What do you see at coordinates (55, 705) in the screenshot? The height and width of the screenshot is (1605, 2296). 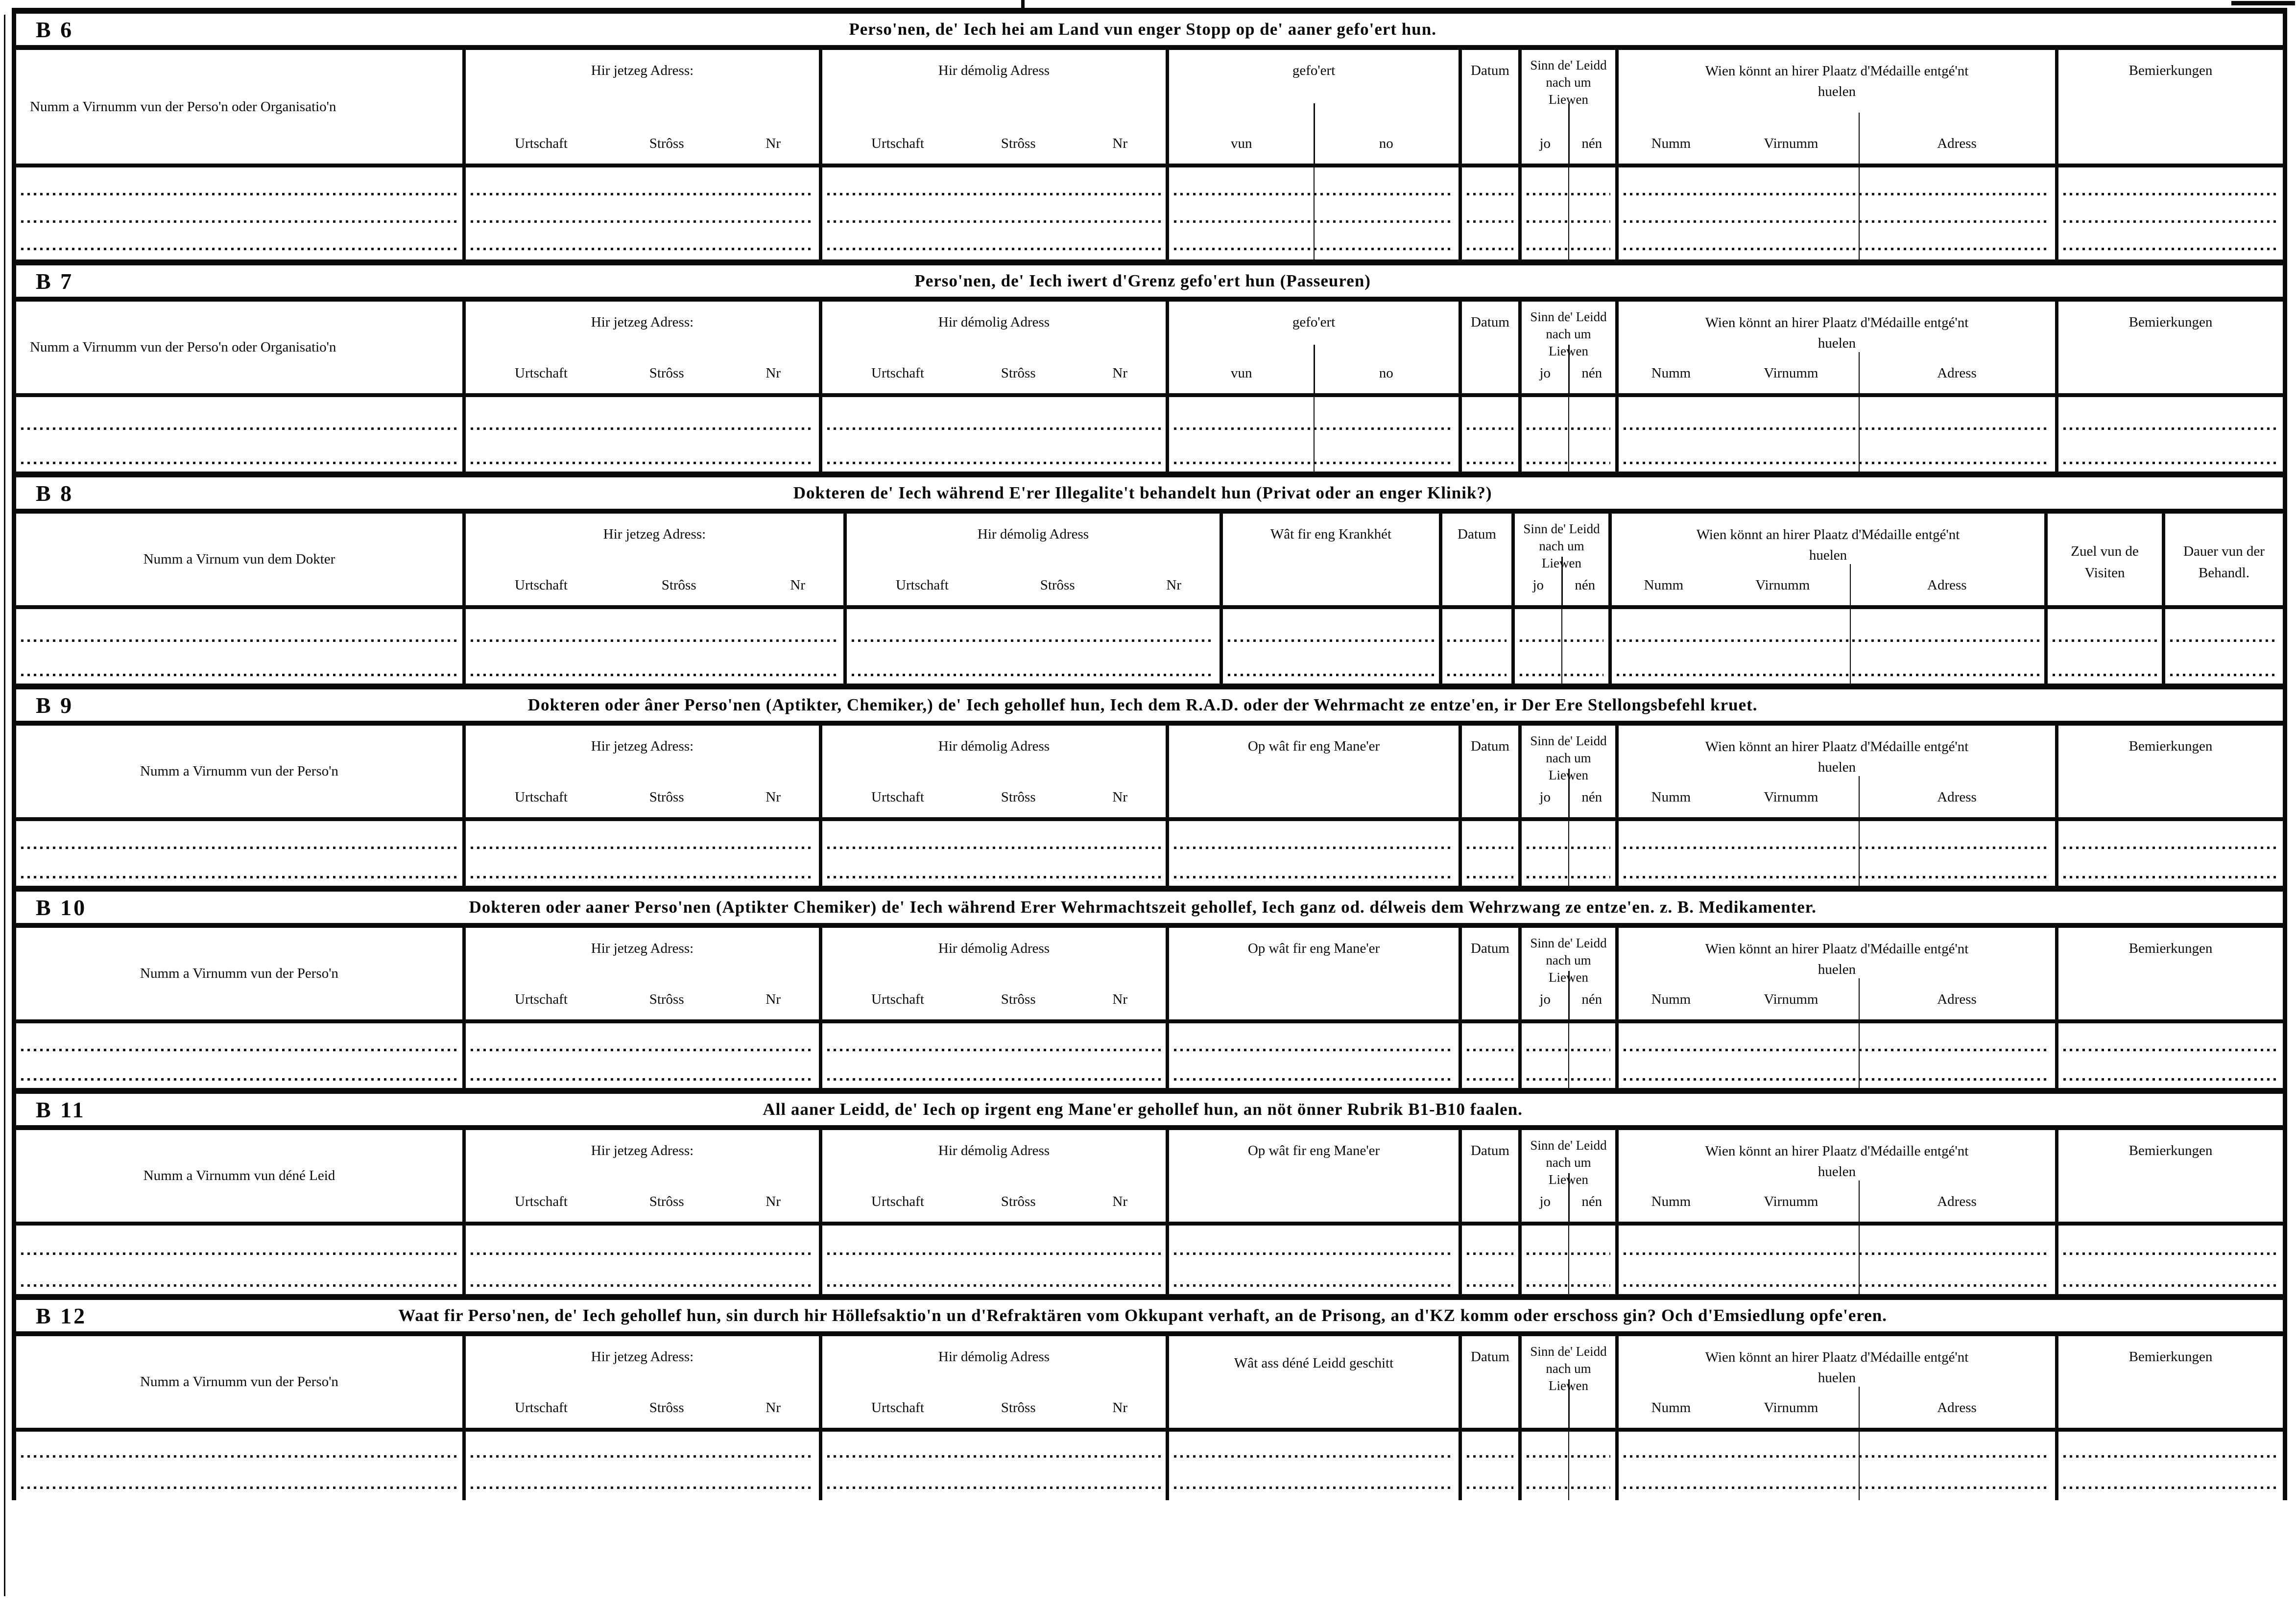 I see `section-code: B 9` at bounding box center [55, 705].